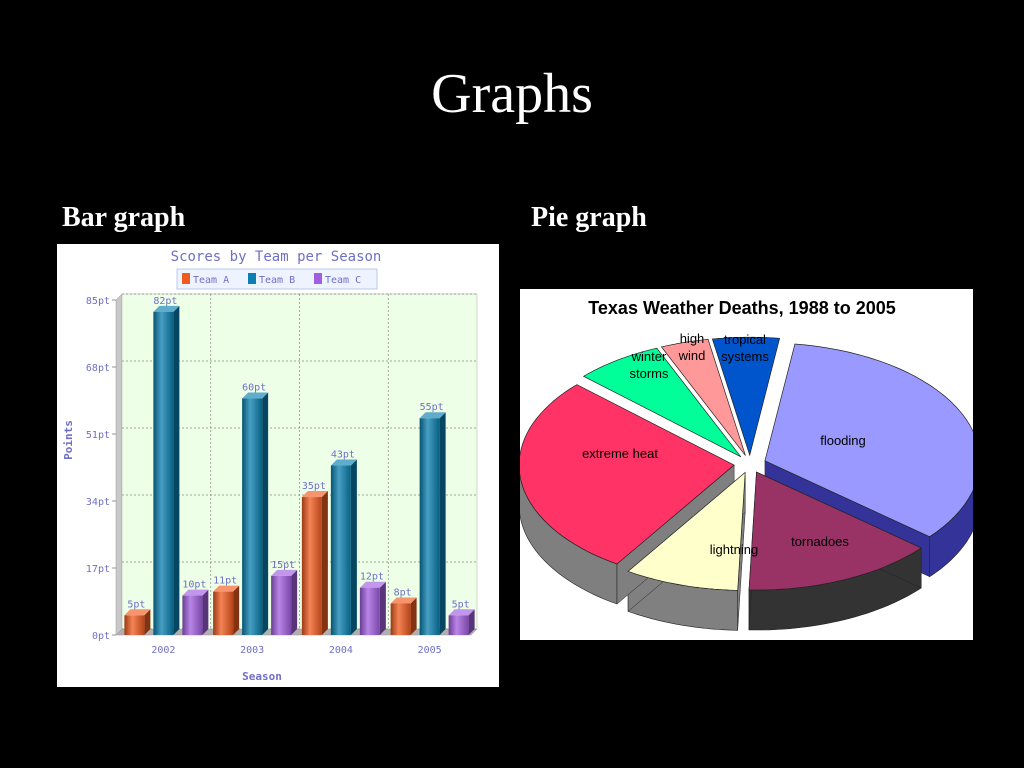  What do you see at coordinates (119, 464) in the screenshot?
I see `bar-chart-side-wall` at bounding box center [119, 464].